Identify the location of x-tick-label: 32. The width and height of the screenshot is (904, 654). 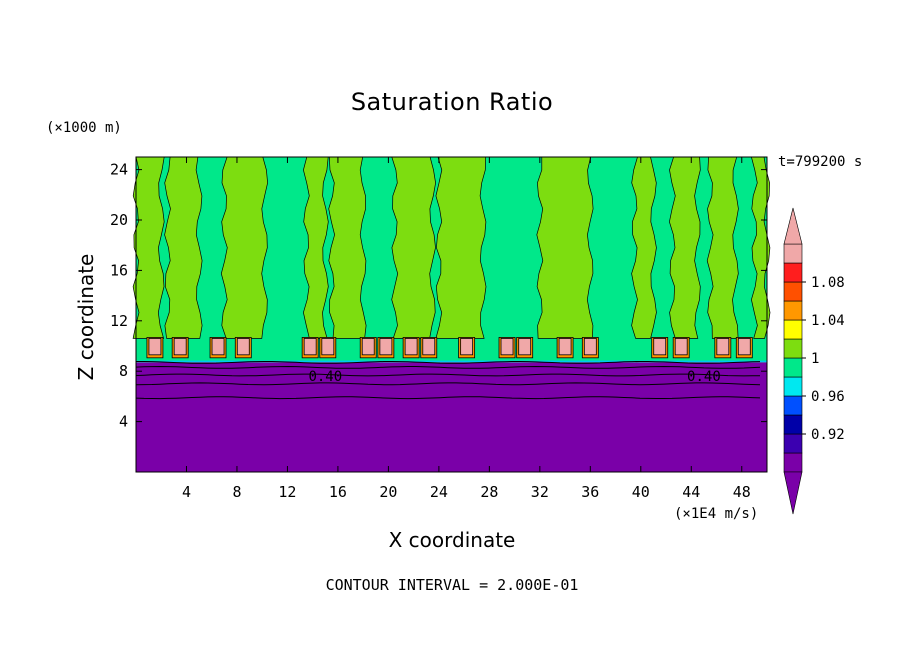
(540, 492).